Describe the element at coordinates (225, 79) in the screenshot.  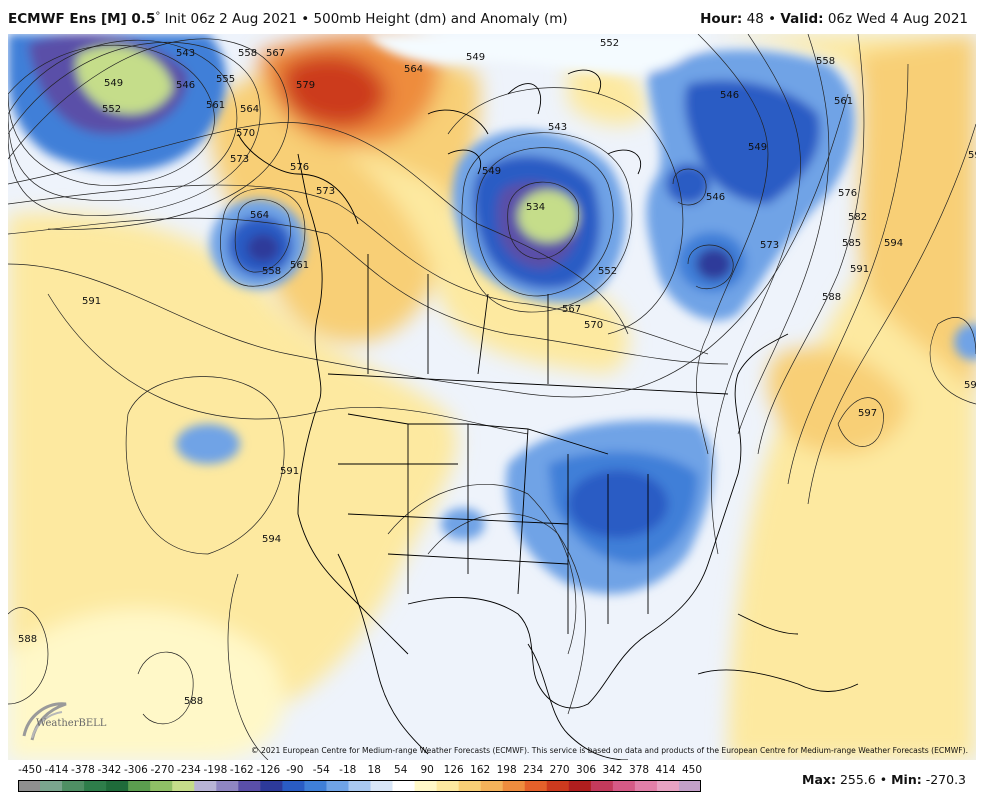
I see `contour-label: 555` at that location.